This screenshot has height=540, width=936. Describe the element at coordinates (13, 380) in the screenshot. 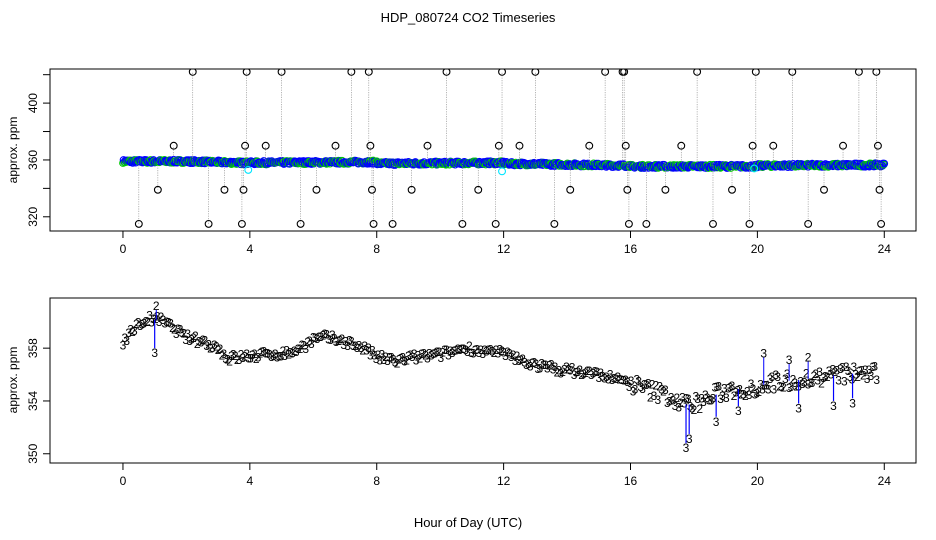

I see `bottom-panel-ylabel: approx. ppm` at that location.